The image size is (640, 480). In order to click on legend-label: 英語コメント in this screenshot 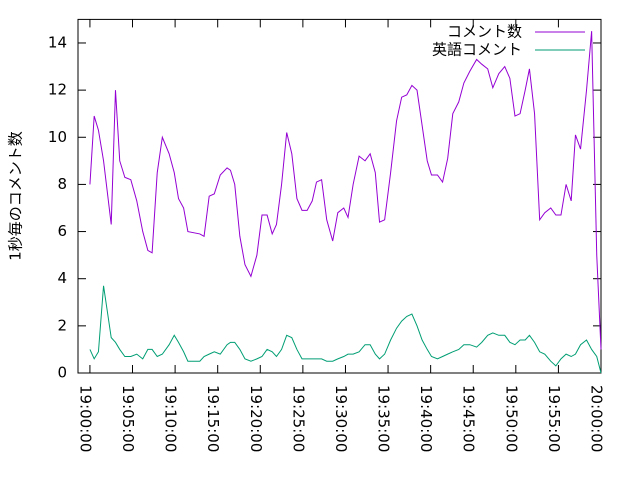, I will do `click(477, 50)`.